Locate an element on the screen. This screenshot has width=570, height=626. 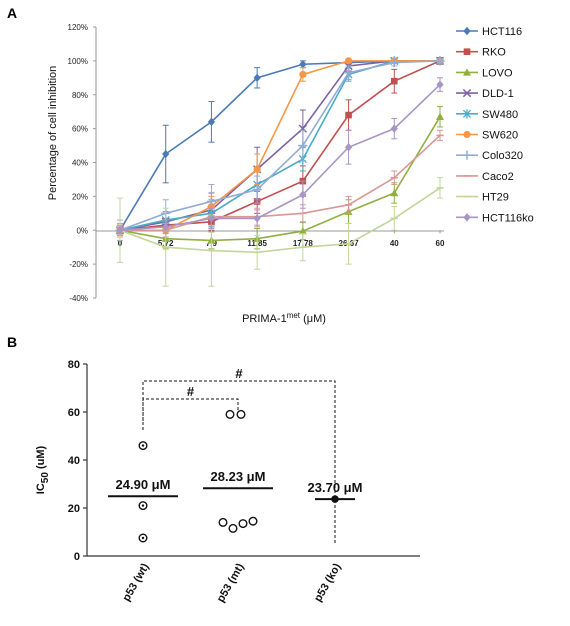
legend-label: Colo320 is located at coordinates (502, 156).